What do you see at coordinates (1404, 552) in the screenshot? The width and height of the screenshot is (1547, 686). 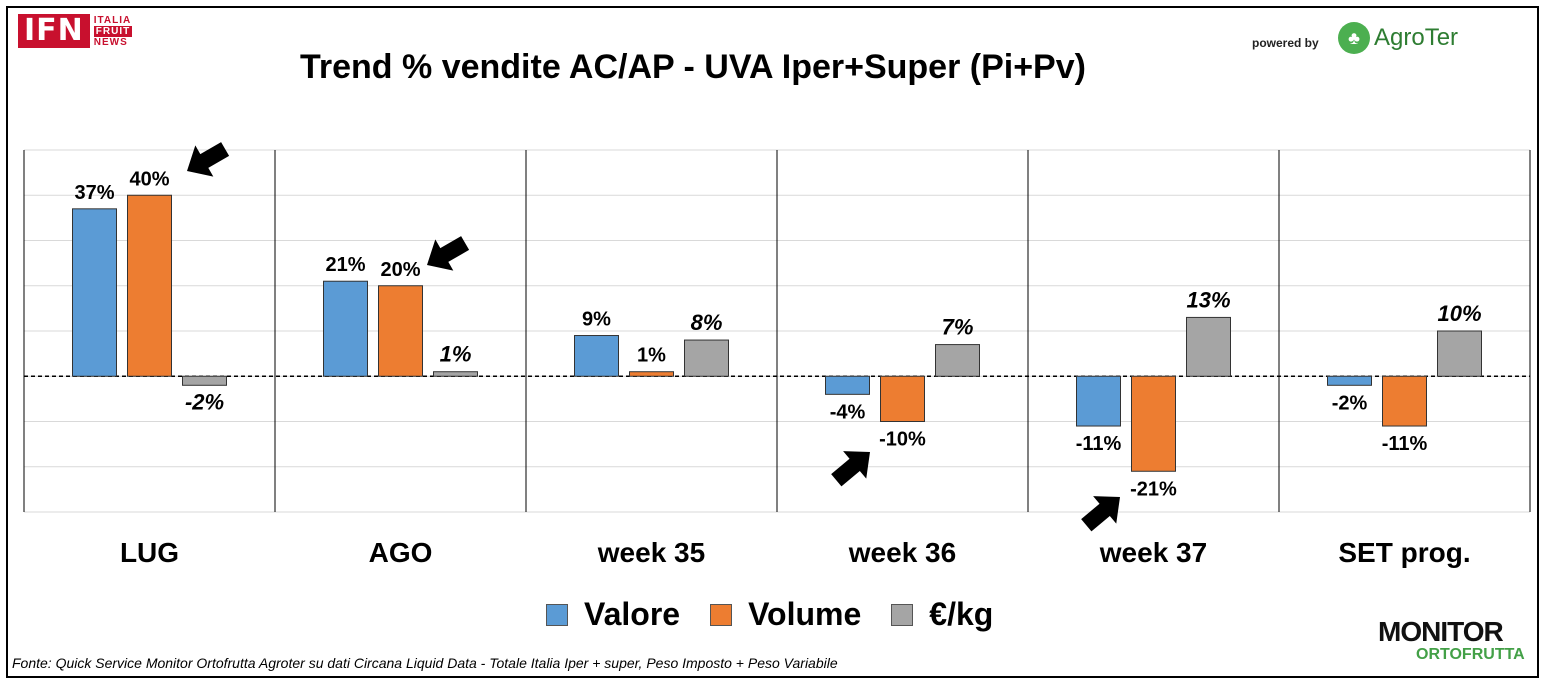 I see `x-tick-label: SET prog.` at bounding box center [1404, 552].